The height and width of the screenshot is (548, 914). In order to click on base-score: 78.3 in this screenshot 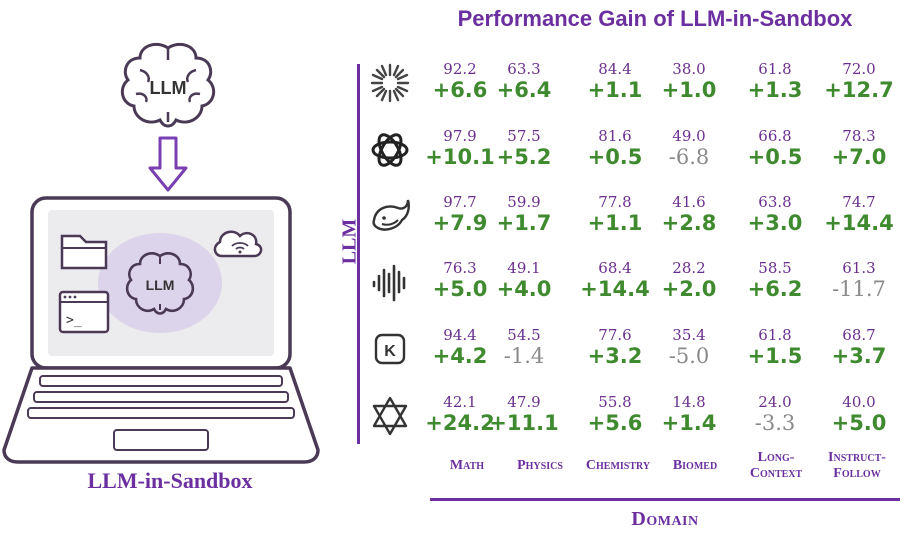, I will do `click(859, 136)`.